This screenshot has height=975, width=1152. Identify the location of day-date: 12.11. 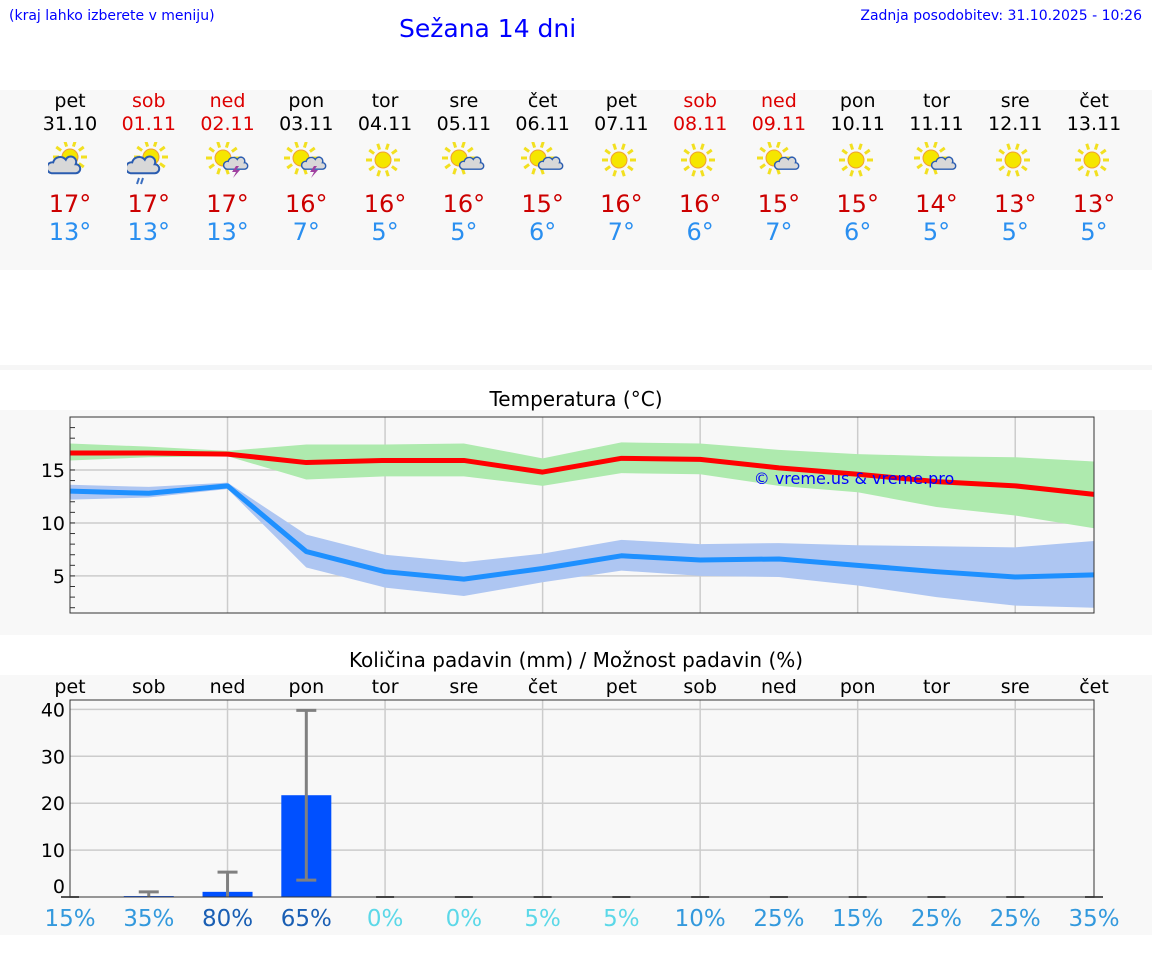
(1015, 124).